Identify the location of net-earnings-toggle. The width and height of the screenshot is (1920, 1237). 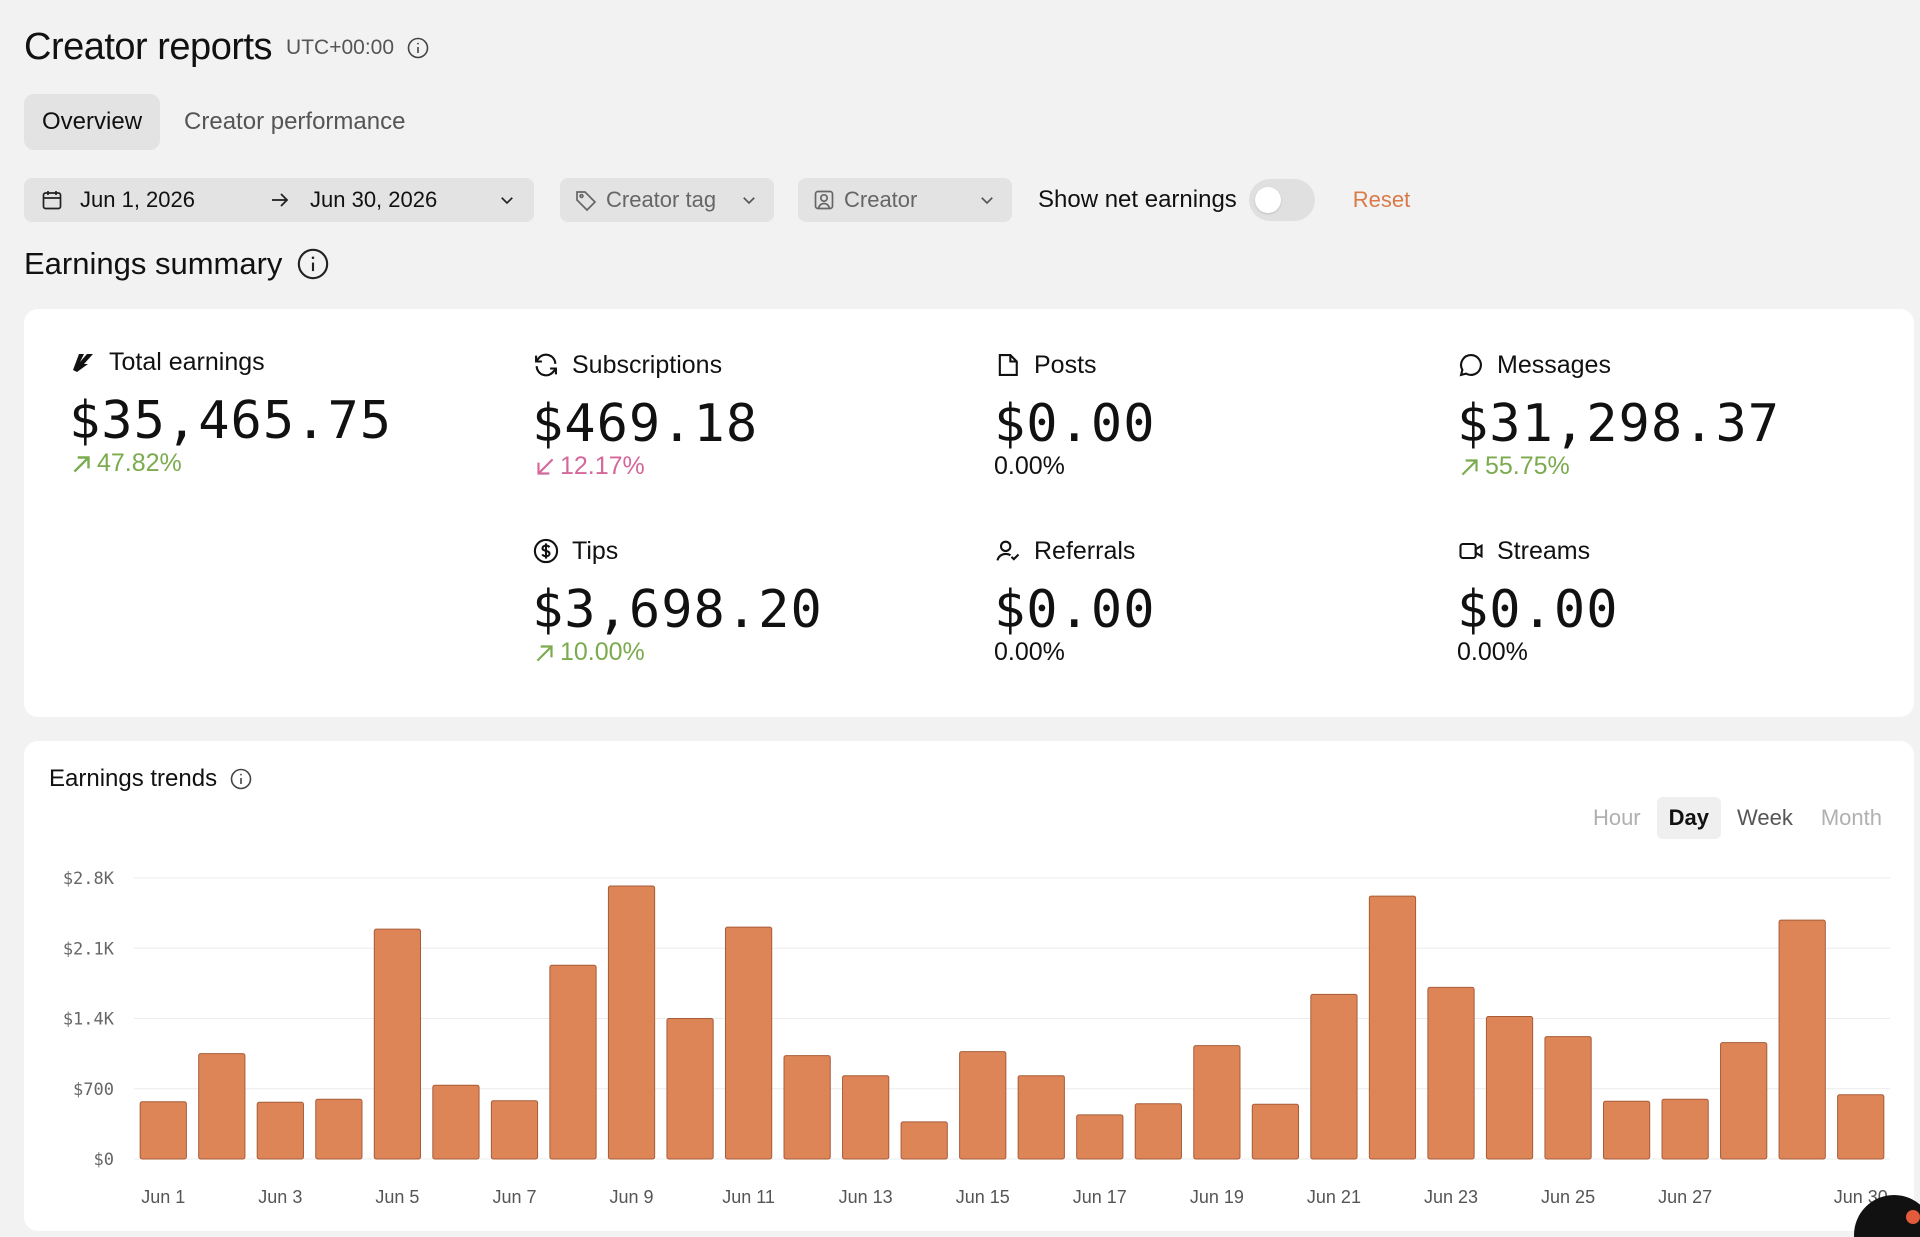
(1281, 200).